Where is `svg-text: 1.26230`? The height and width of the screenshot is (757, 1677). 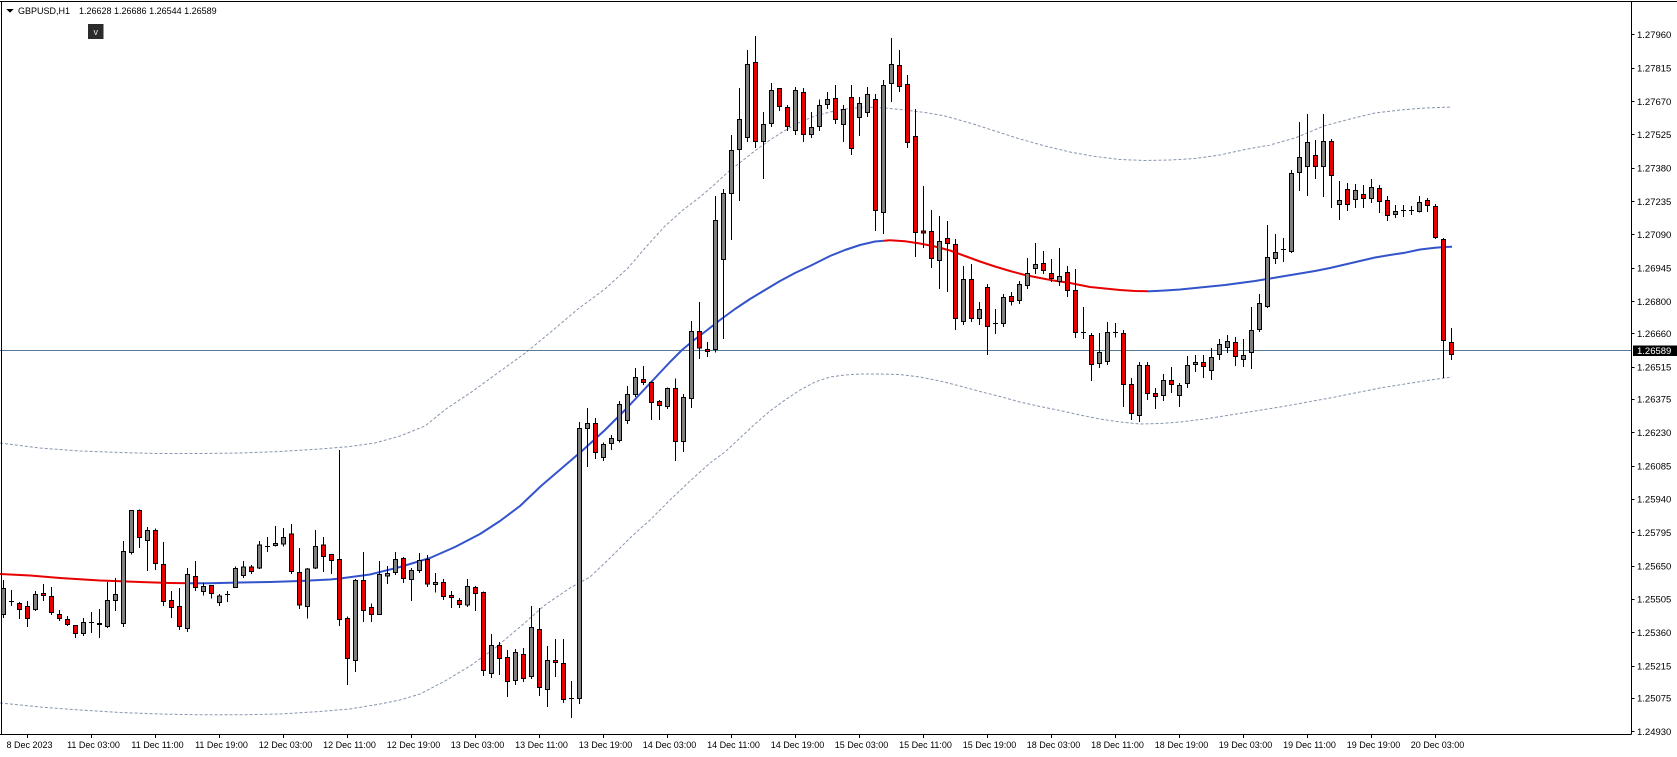
svg-text: 1.26230 is located at coordinates (1654, 433).